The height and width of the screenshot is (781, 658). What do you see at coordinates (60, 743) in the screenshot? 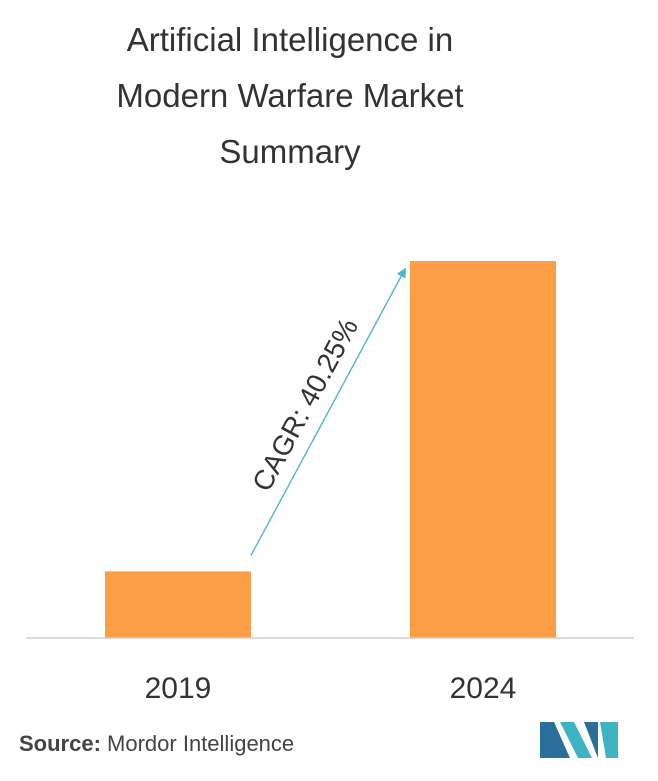
I see `source-label: Source:` at bounding box center [60, 743].